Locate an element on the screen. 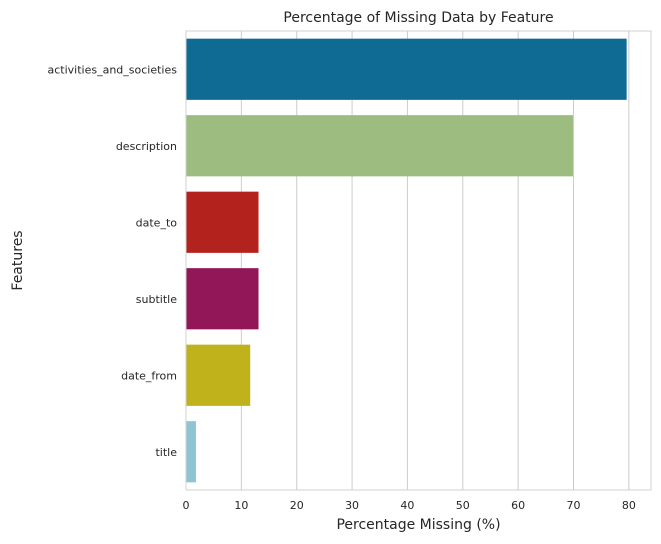 The image size is (661, 544). y-tick-label: description is located at coordinates (146, 146).